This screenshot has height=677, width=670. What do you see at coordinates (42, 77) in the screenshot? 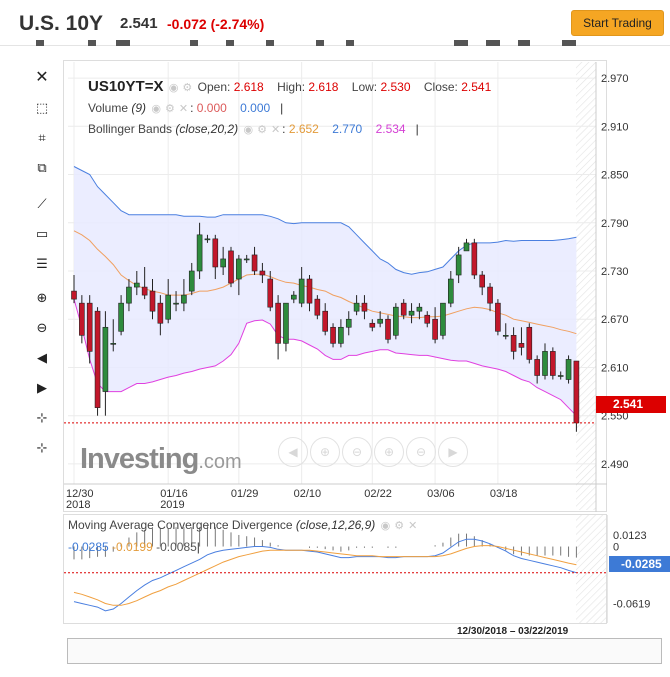
I see `close-icon: ✕` at bounding box center [42, 77].